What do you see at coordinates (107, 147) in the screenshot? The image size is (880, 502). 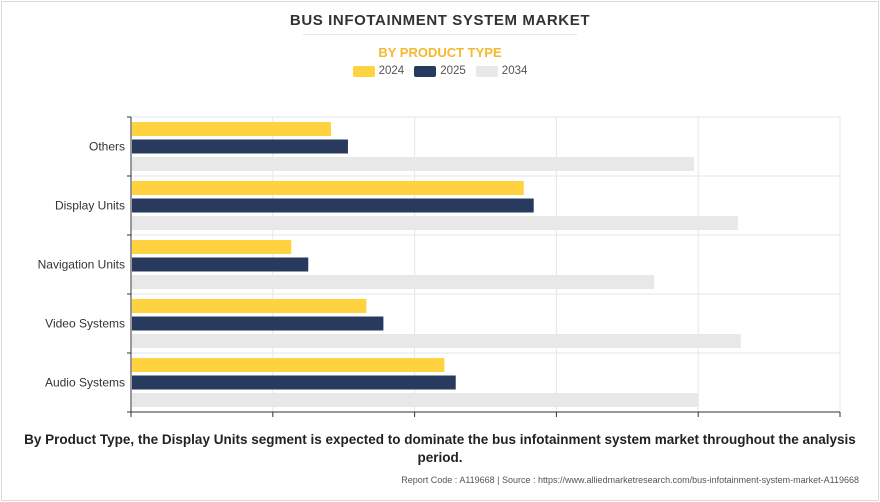 I see `category-label-others: Others` at bounding box center [107, 147].